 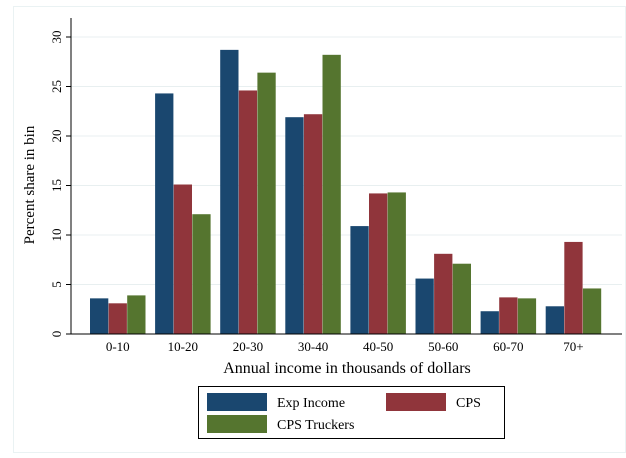 I want to click on legend: Exp Income CPS CPS Truckers, so click(x=351, y=412).